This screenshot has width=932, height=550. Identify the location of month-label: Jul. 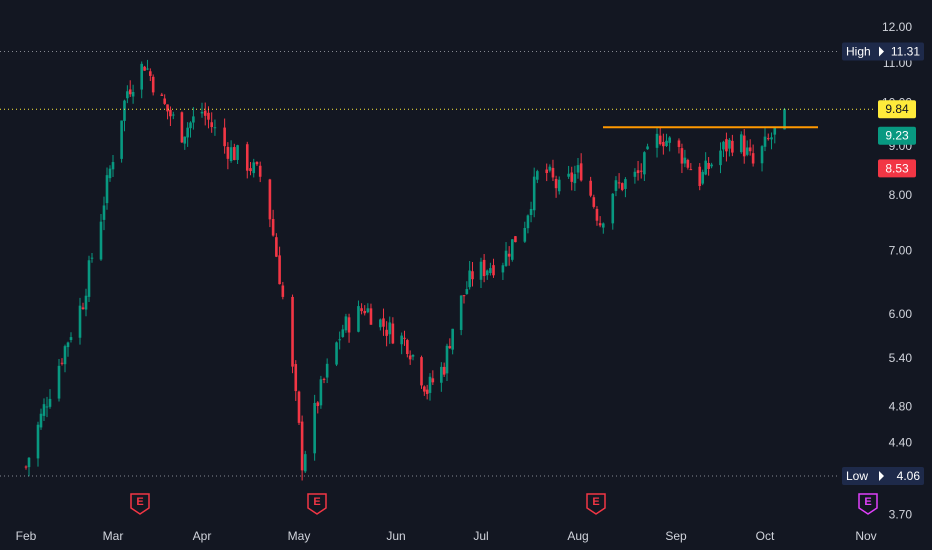
(480, 536).